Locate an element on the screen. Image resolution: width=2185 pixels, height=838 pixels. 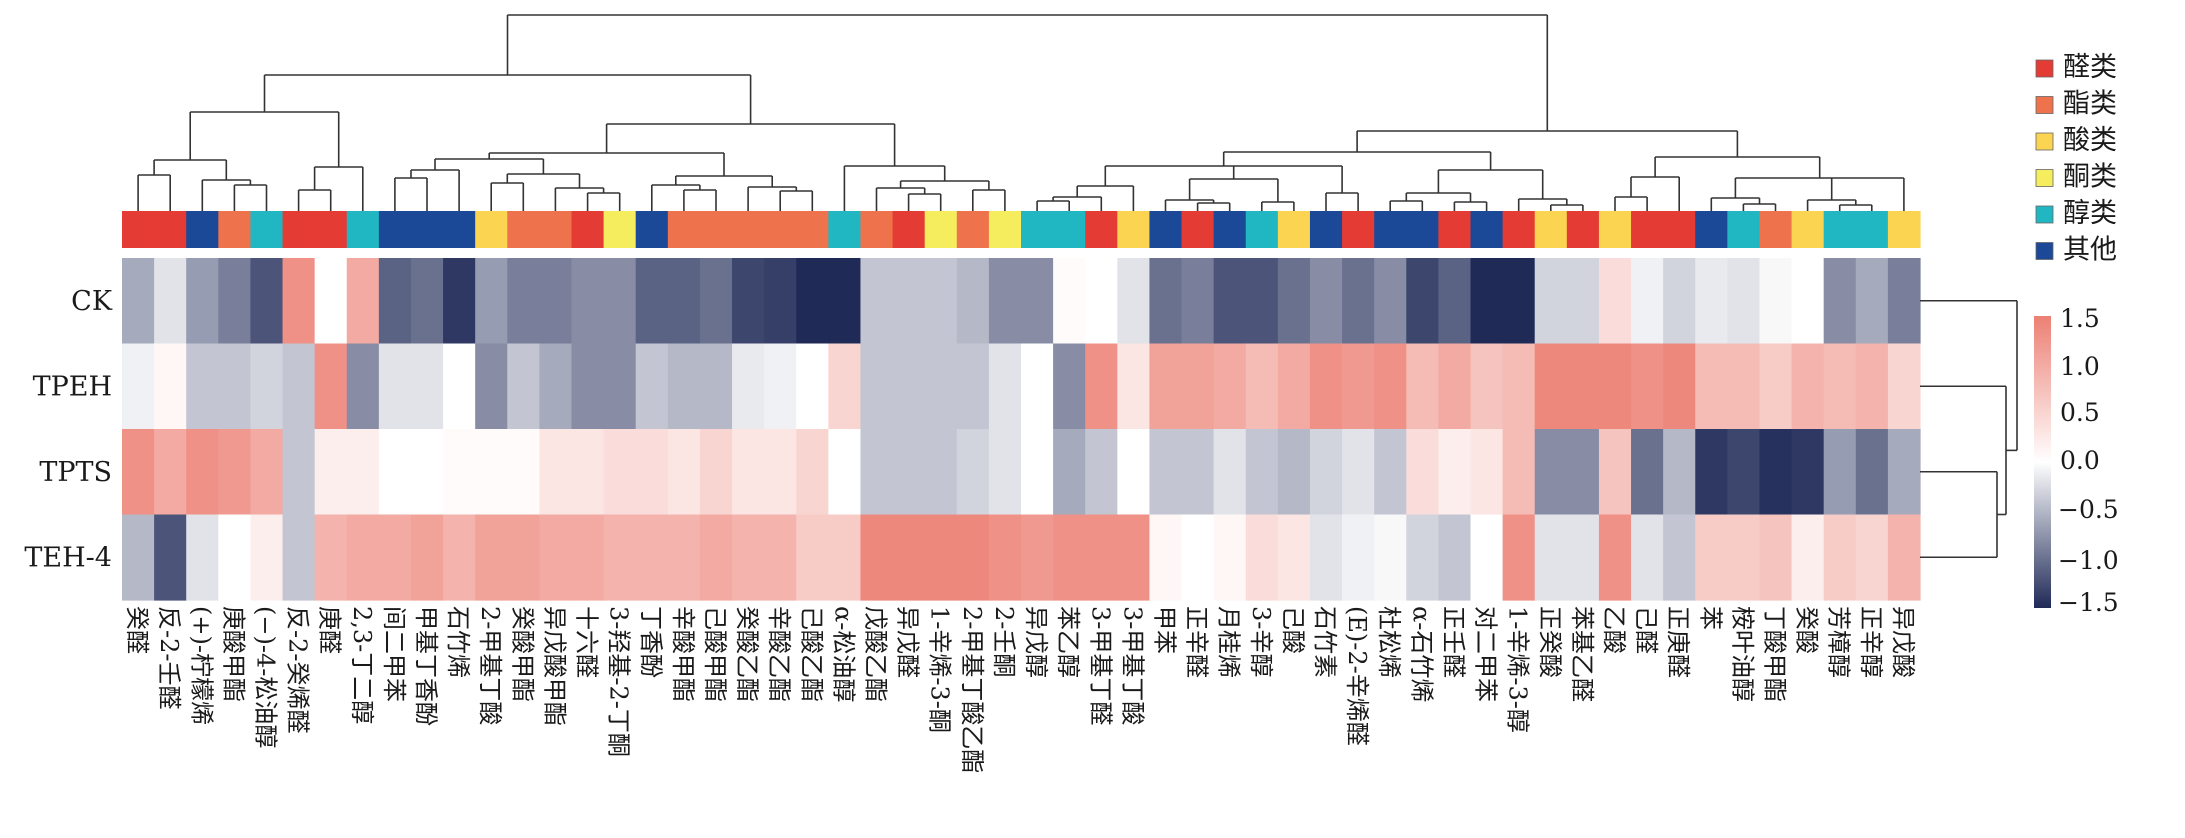
column-label: 十六醛 is located at coordinates (587, 642).